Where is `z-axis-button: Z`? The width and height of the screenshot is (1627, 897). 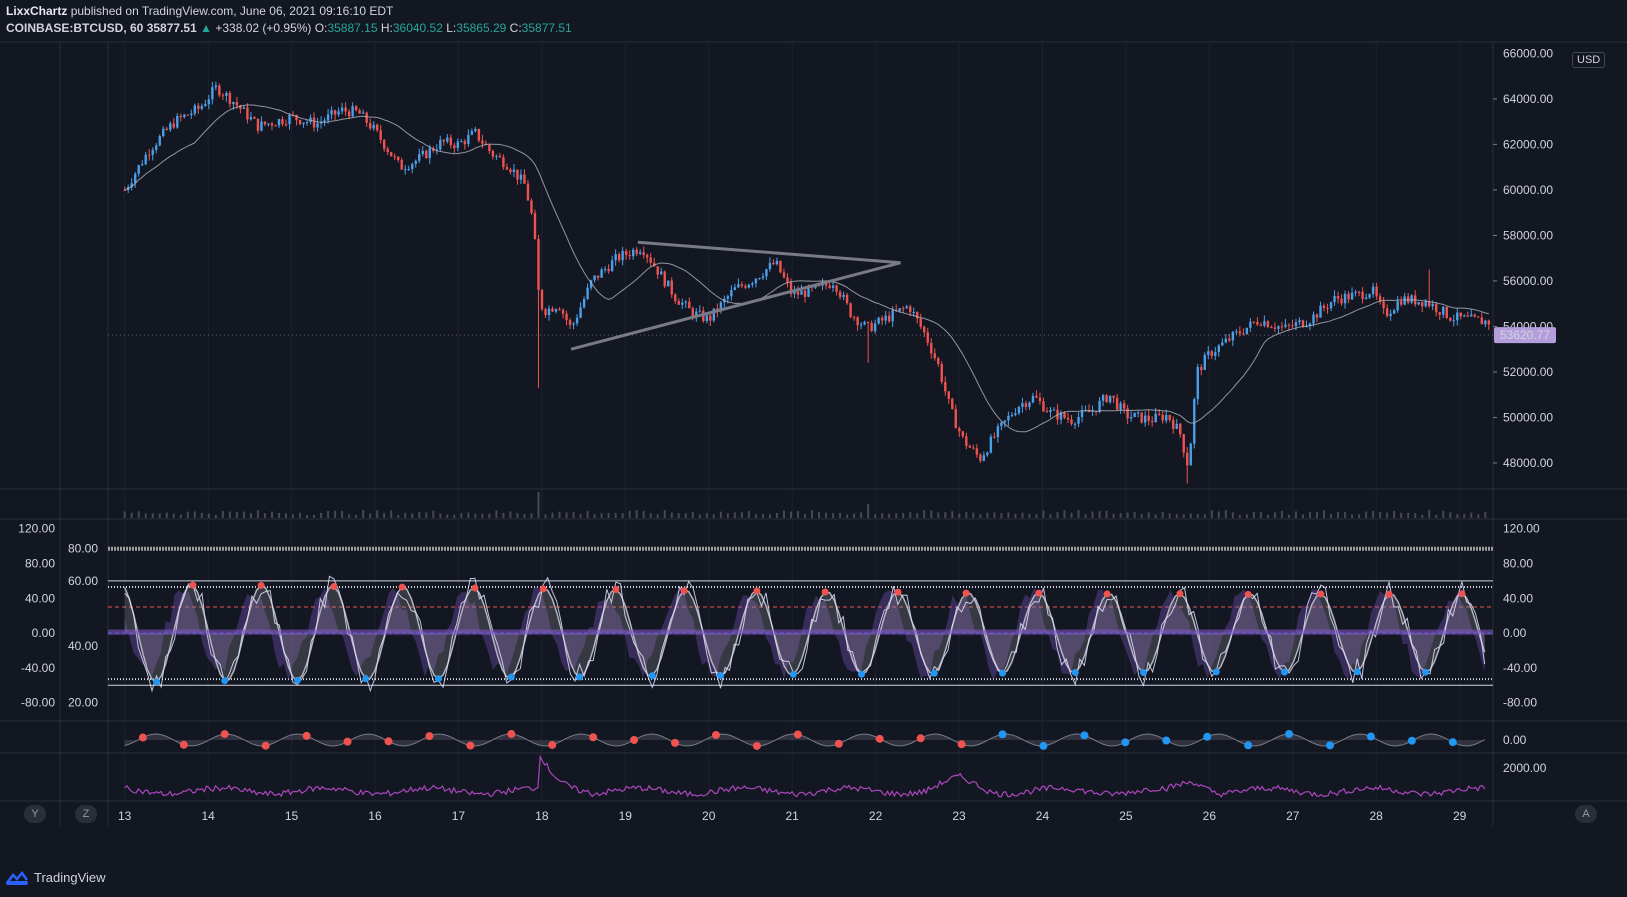
z-axis-button: Z is located at coordinates (86, 814).